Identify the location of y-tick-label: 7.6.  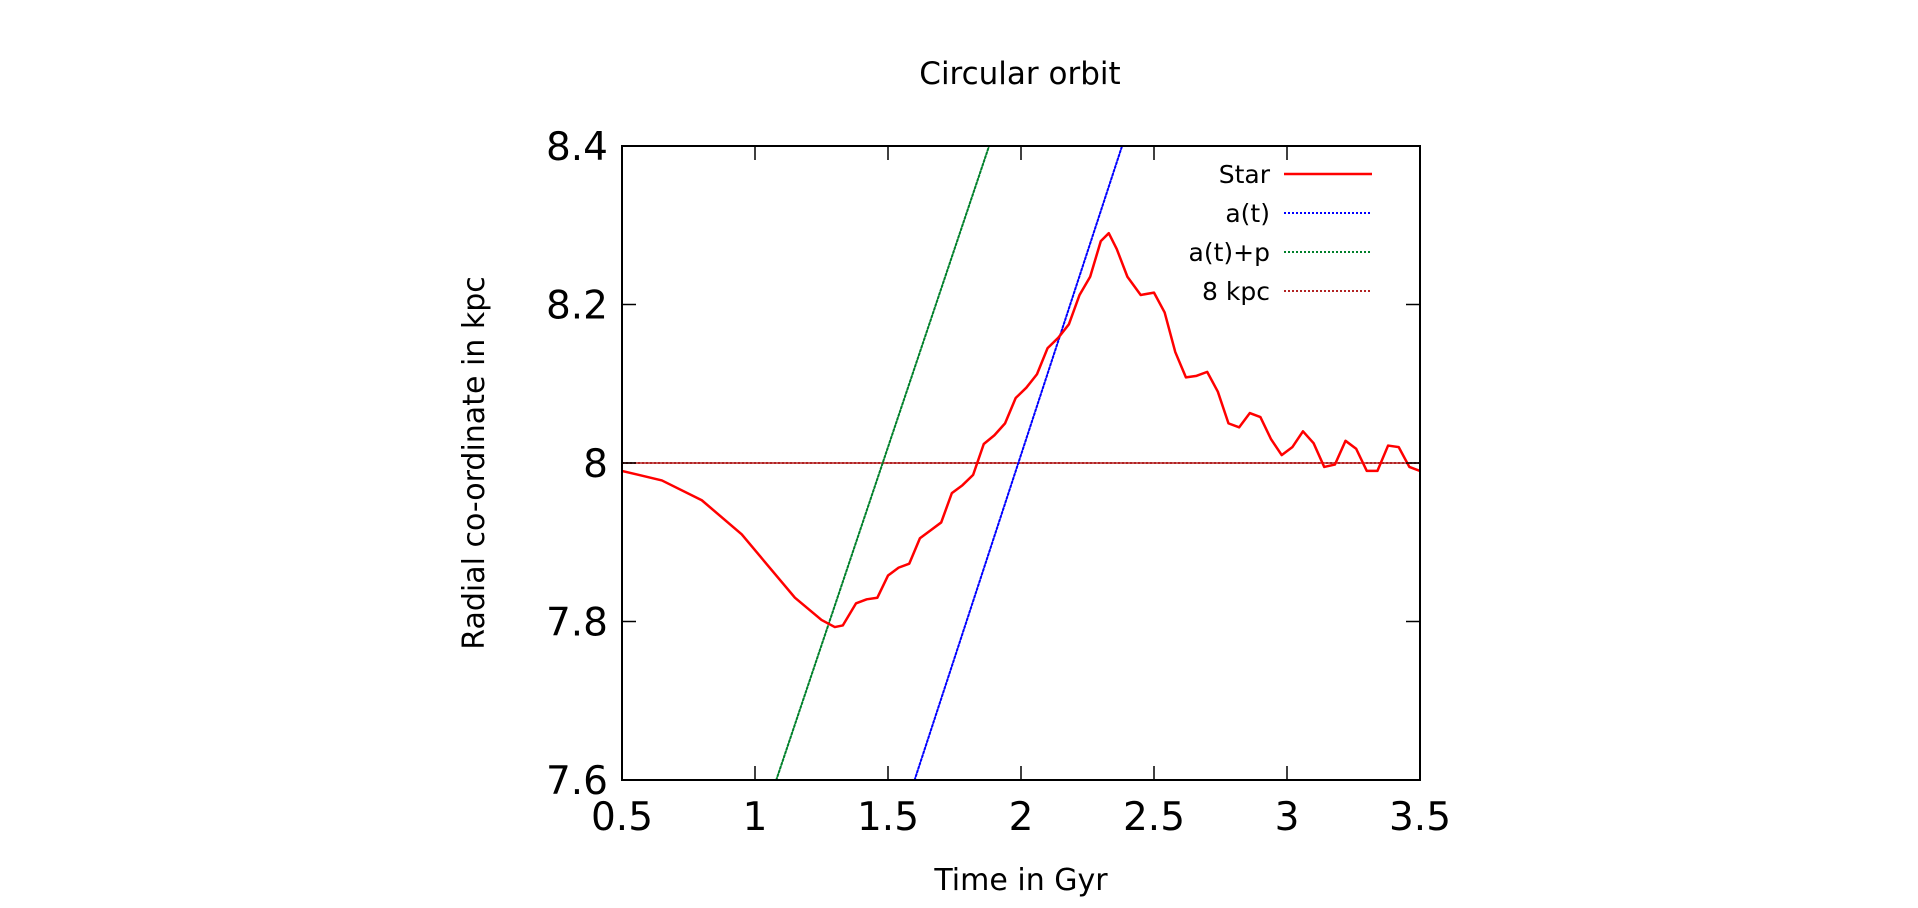
(577, 781).